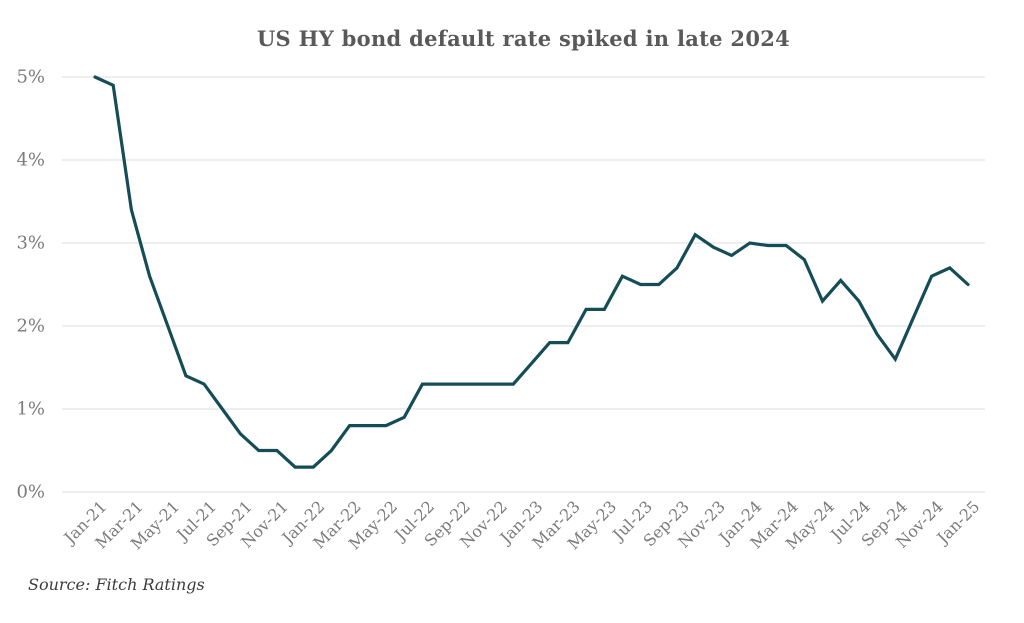 Image resolution: width=1024 pixels, height=623 pixels. Describe the element at coordinates (30, 492) in the screenshot. I see `y-tick-label: 0%` at that location.